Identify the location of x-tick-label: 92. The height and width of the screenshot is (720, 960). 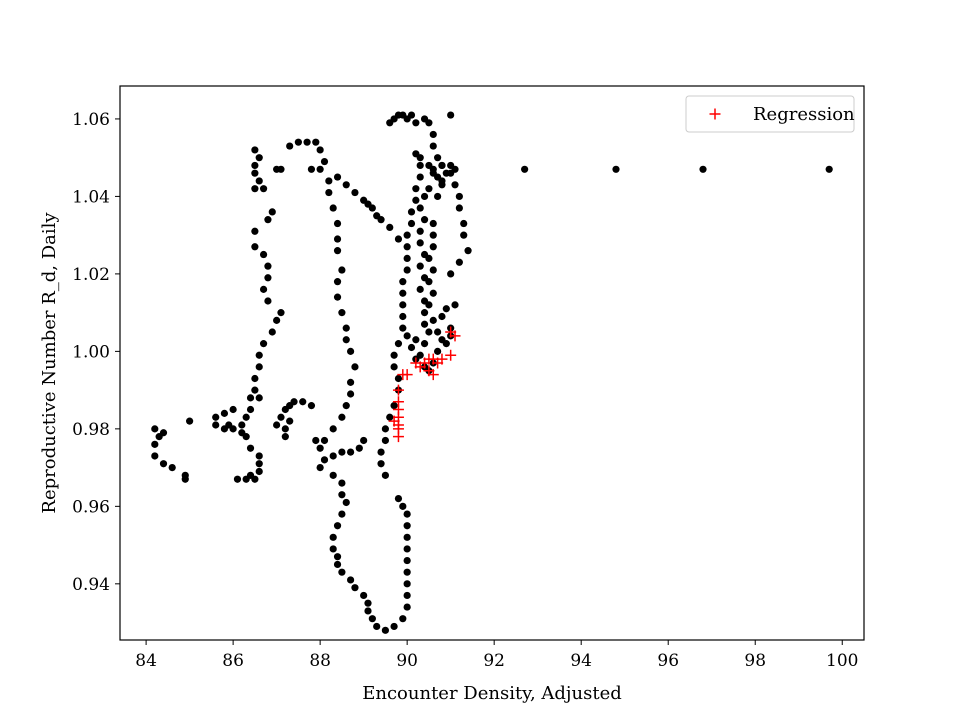
(494, 661).